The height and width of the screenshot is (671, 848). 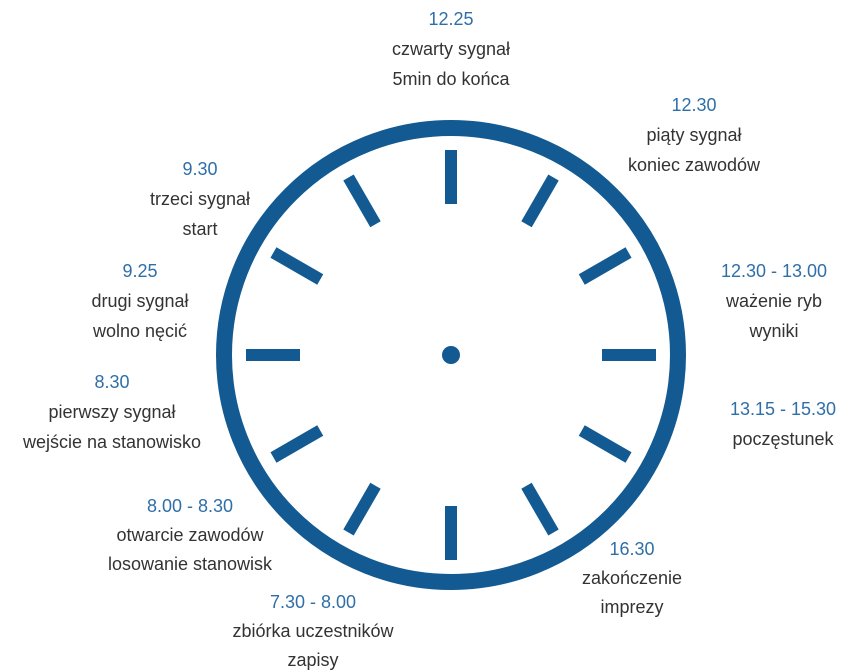 I want to click on event-time: 12.30 - 13.00, so click(x=774, y=271).